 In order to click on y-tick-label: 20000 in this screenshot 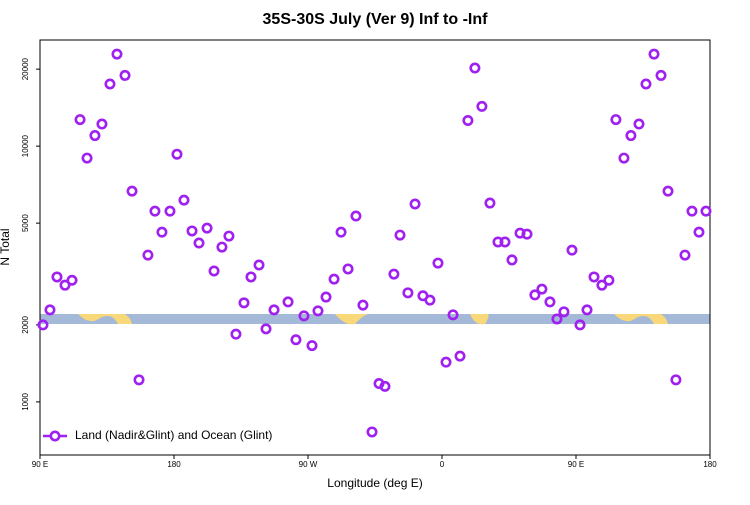, I will do `click(25, 68)`.